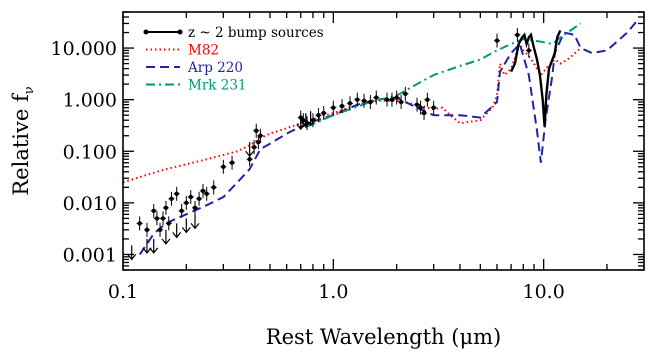 The width and height of the screenshot is (660, 352). What do you see at coordinates (256, 33) in the screenshot?
I see `legend-label-3: z ~ 2 bump sources` at bounding box center [256, 33].